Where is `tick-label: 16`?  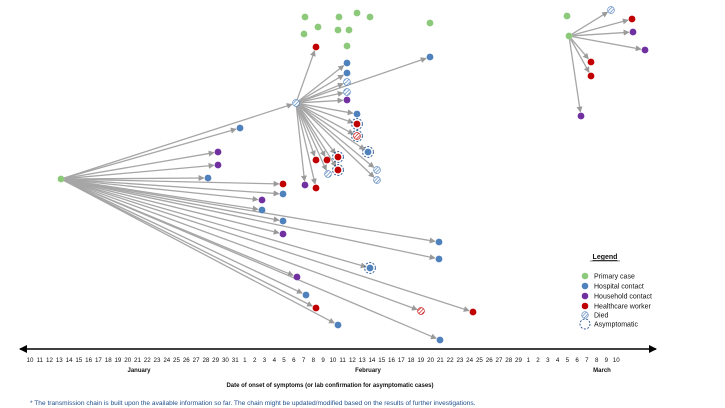 tick-label: 16 is located at coordinates (88, 360).